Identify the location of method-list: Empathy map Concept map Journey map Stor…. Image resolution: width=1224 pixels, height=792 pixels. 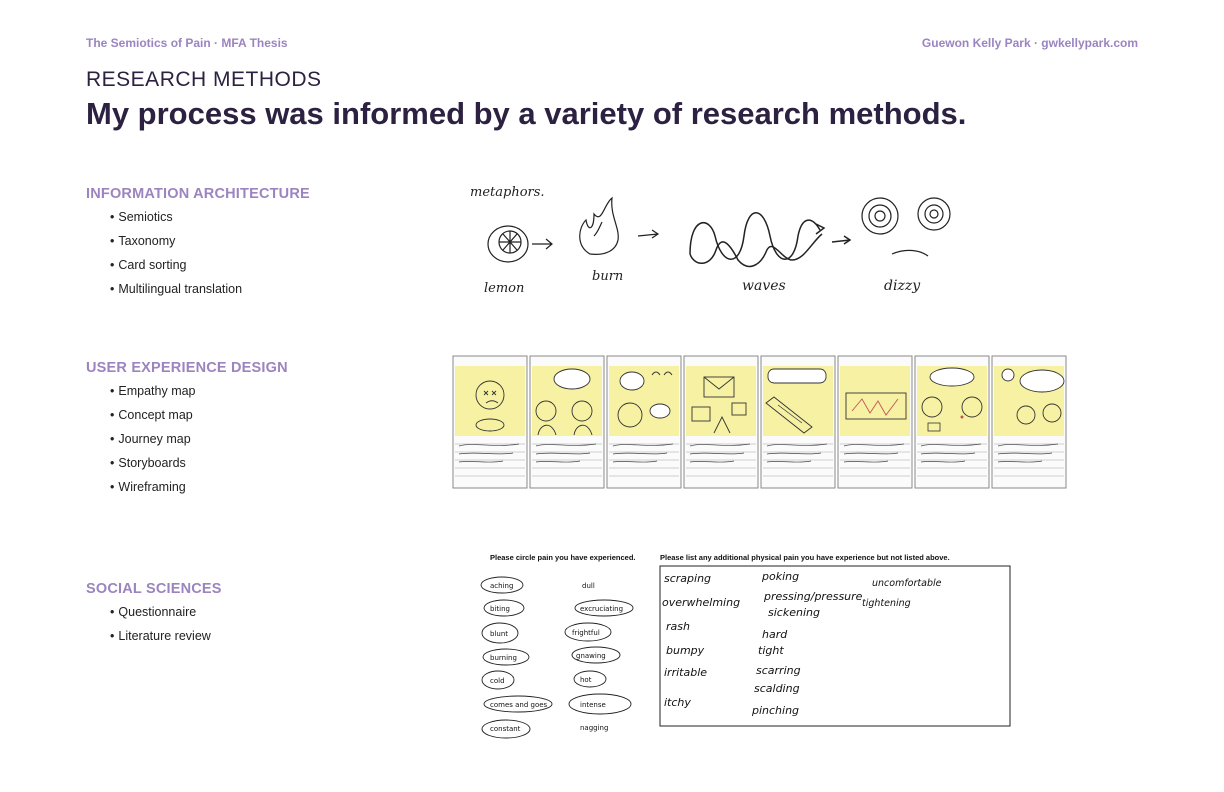
(187, 443).